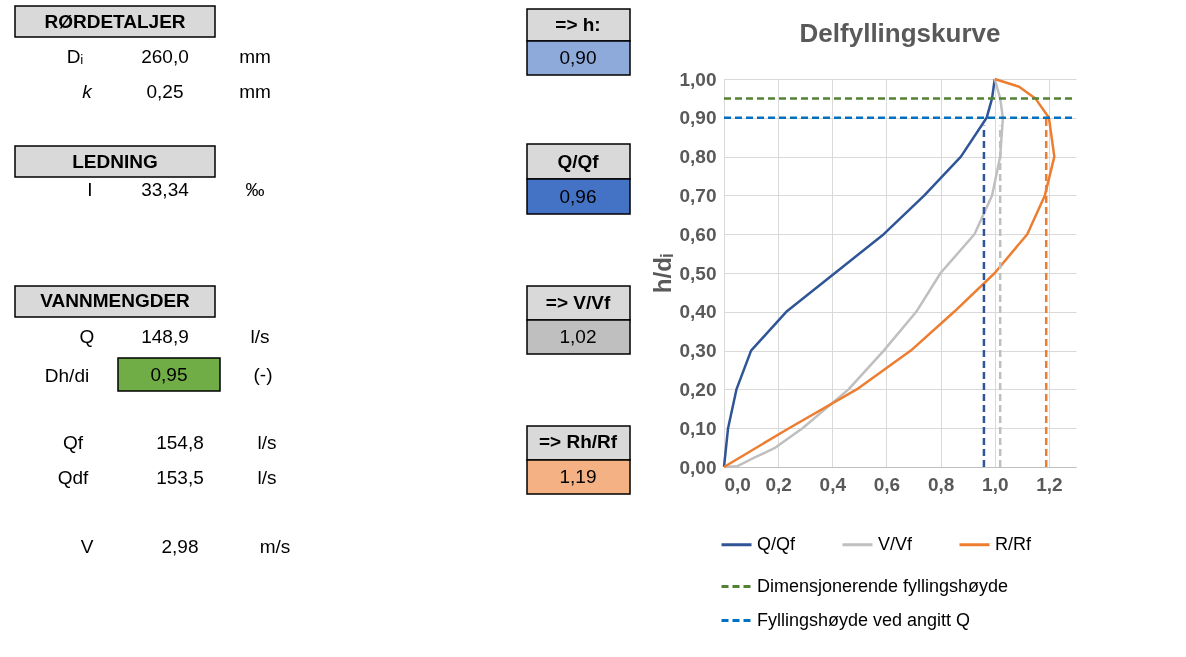 The width and height of the screenshot is (1186, 657). Describe the element at coordinates (578, 57) in the screenshot. I see `text: 0,90` at that location.